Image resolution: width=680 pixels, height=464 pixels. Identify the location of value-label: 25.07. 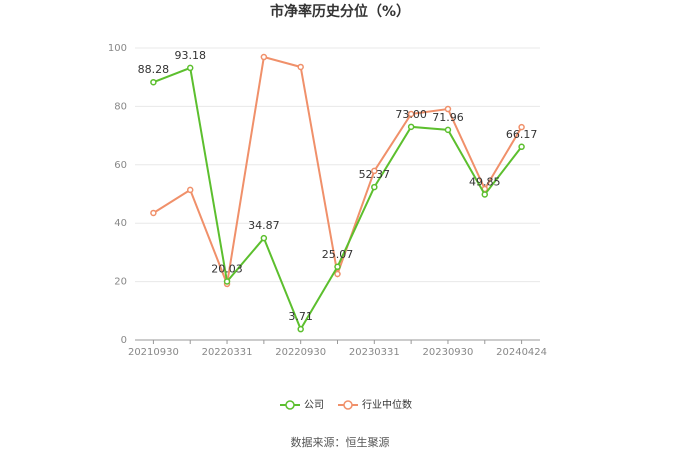
(338, 254).